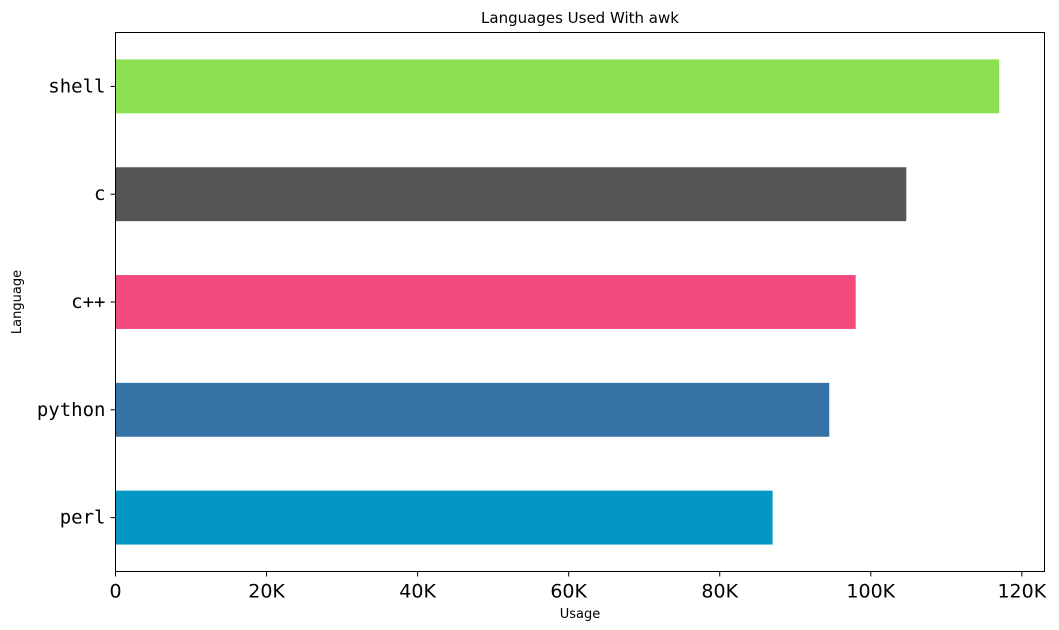 The image size is (1059, 630). Describe the element at coordinates (472, 409) in the screenshot. I see `bar-python` at that location.